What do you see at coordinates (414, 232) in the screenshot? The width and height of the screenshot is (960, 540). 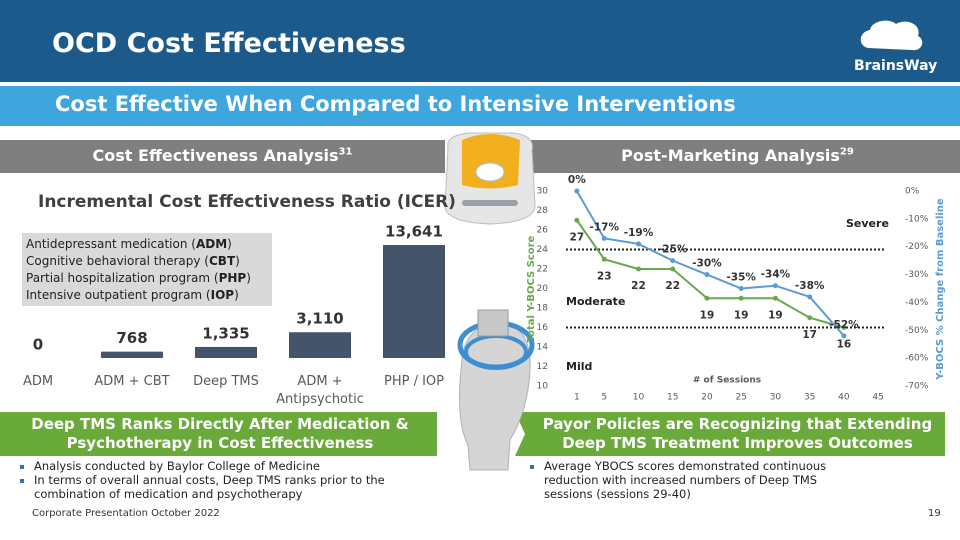 I see `value-label: 13,641` at bounding box center [414, 232].